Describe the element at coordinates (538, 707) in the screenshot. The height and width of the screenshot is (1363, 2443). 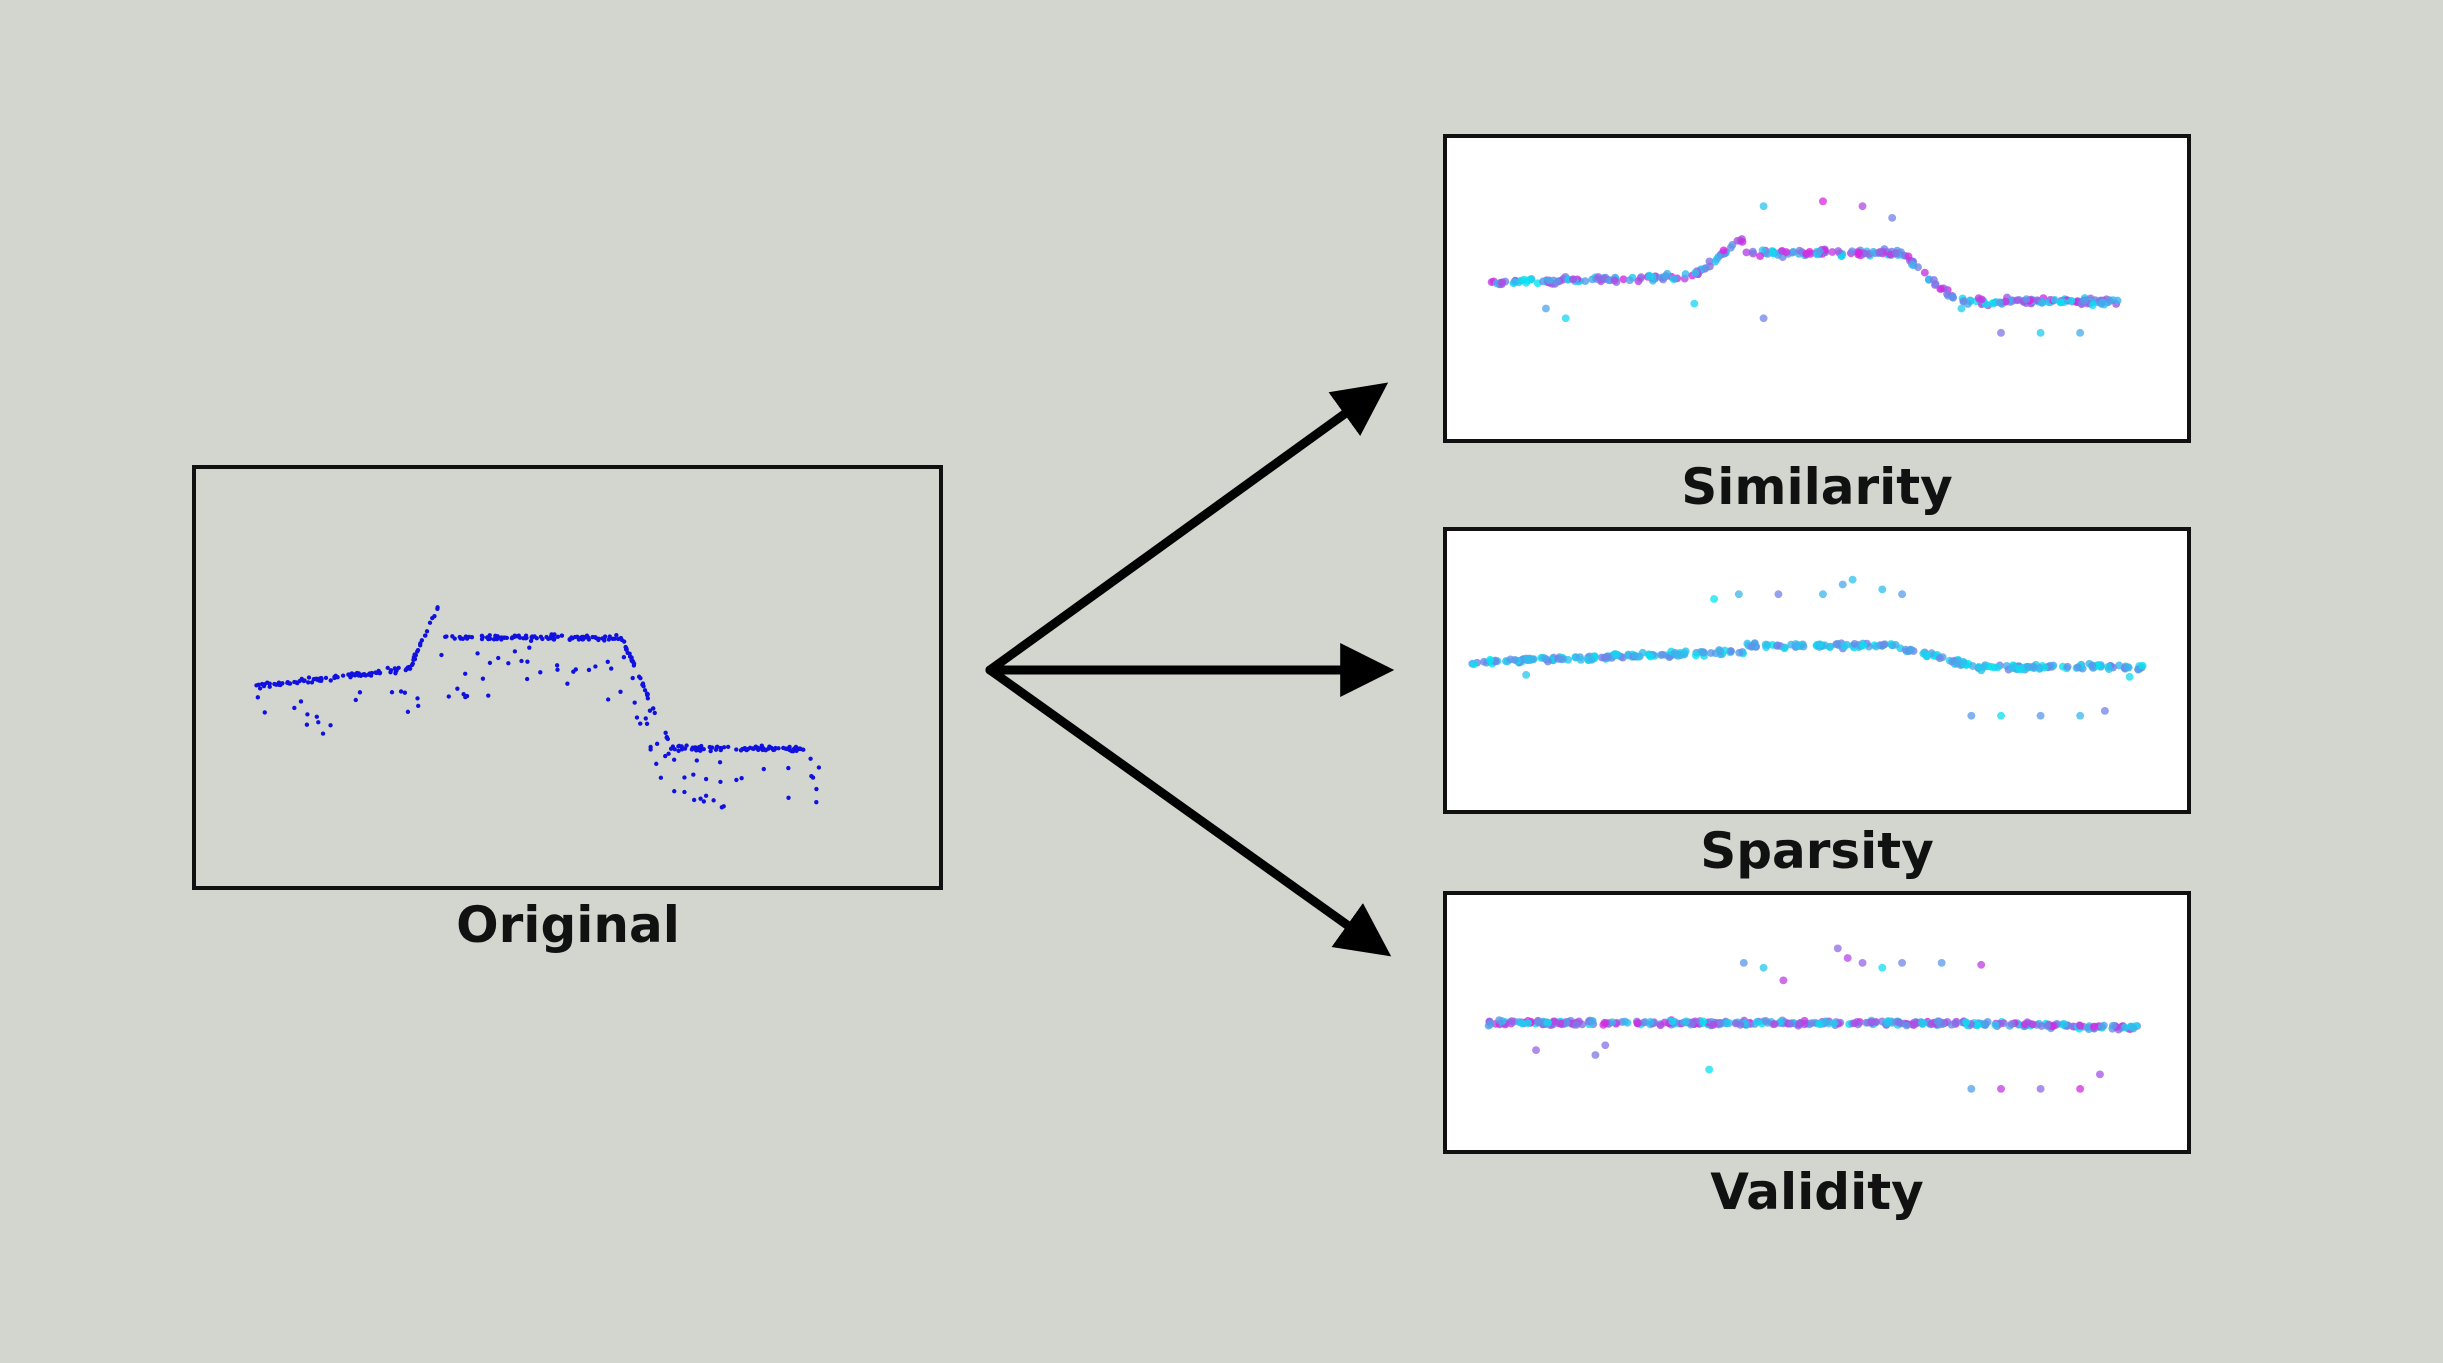
I see `original-point-cloud` at that location.